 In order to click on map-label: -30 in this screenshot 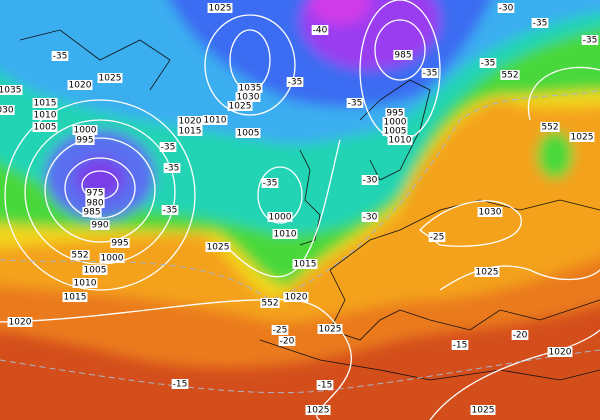, I will do `click(506, 9)`.